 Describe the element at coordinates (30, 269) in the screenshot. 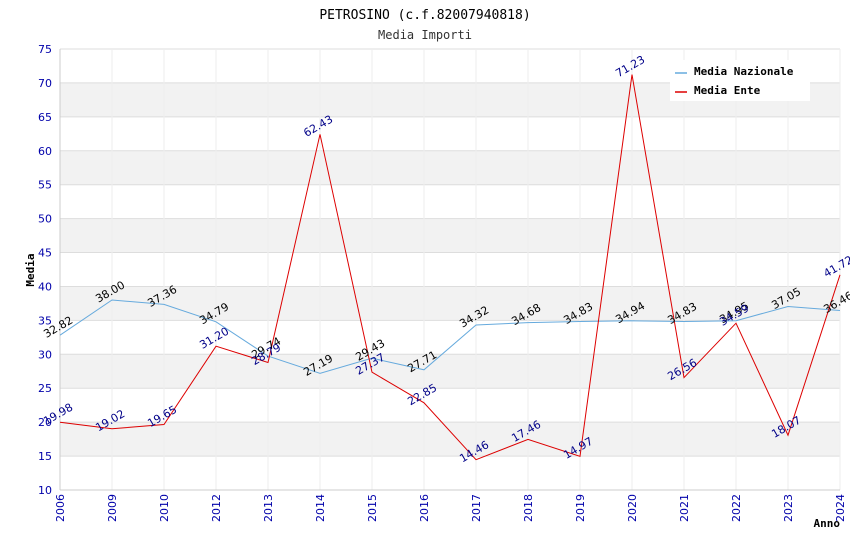

I see `y-axis-label: Media` at that location.